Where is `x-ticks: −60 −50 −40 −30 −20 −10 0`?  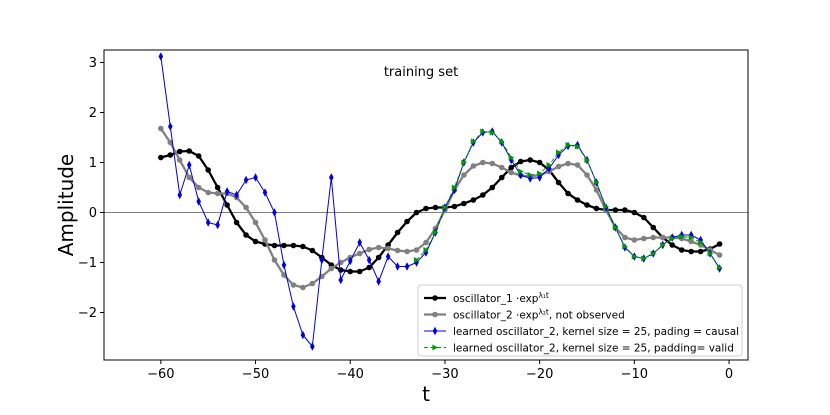 x-ticks: −60 −50 −40 −30 −20 −10 0 is located at coordinates (440, 371).